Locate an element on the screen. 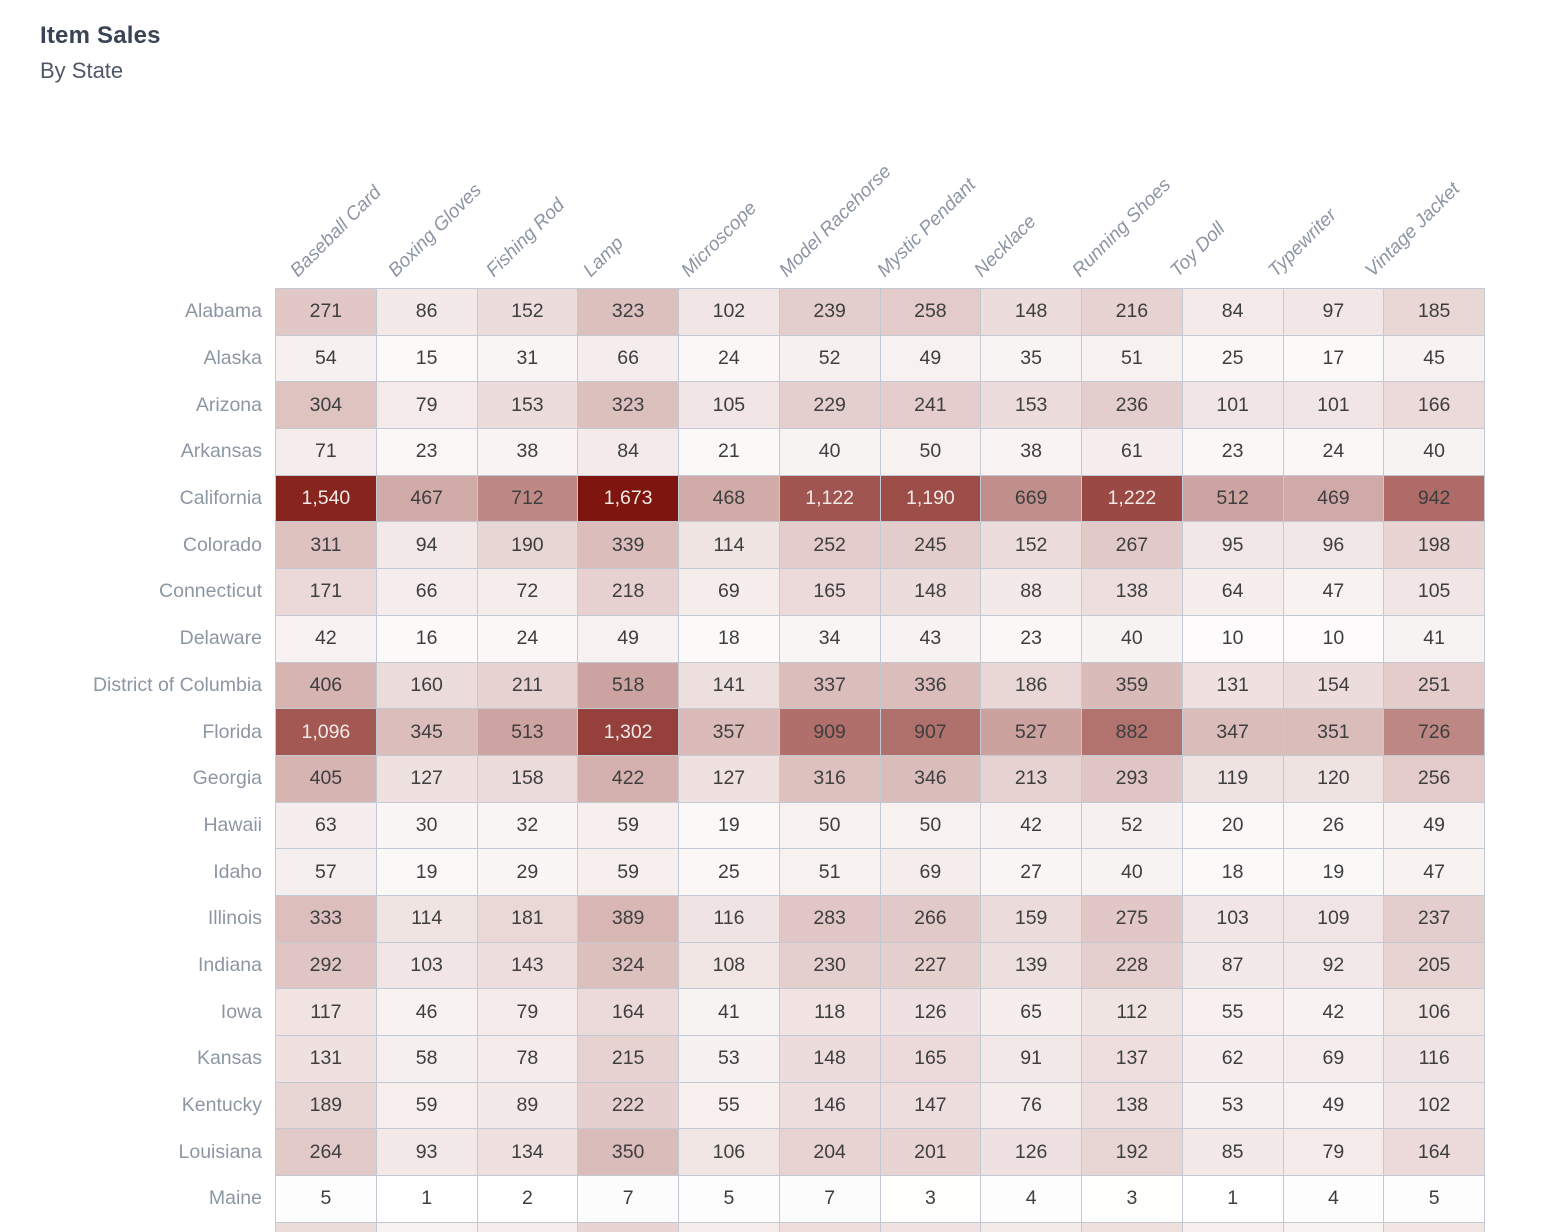  heatmap-cell: 3 is located at coordinates (1132, 1199).